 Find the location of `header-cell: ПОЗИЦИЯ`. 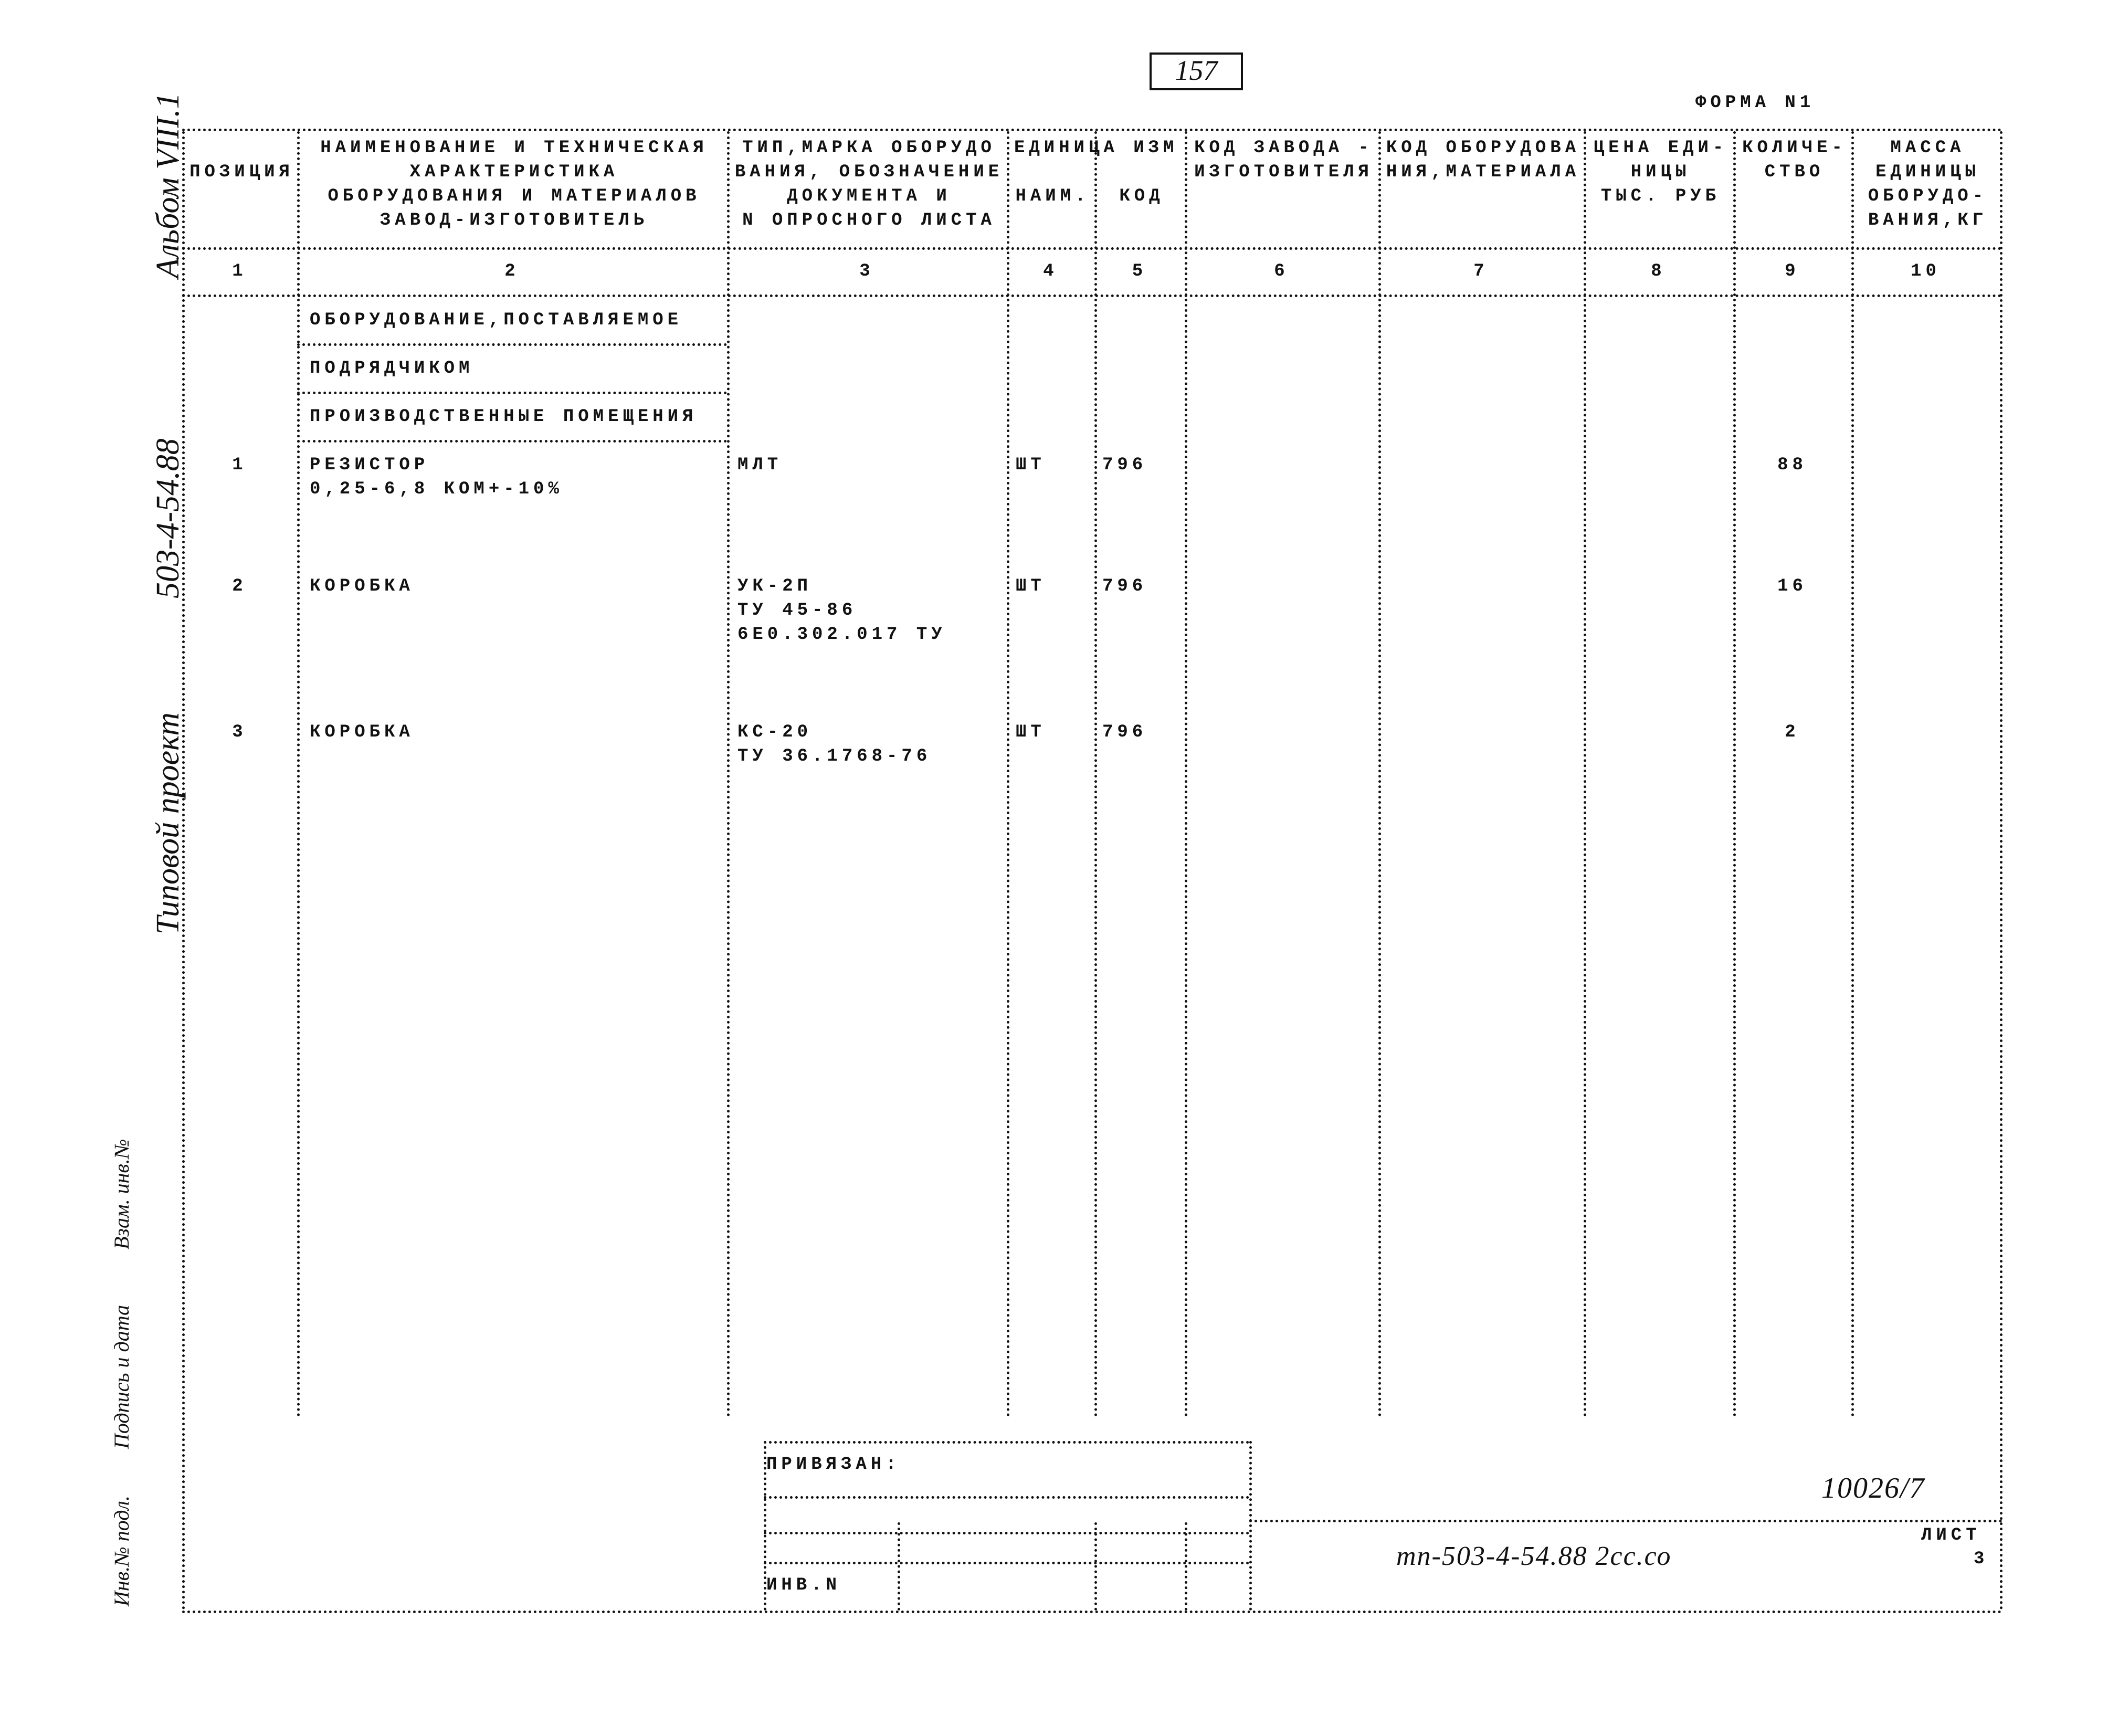

header-cell: ПОЗИЦИЯ is located at coordinates (241, 172).